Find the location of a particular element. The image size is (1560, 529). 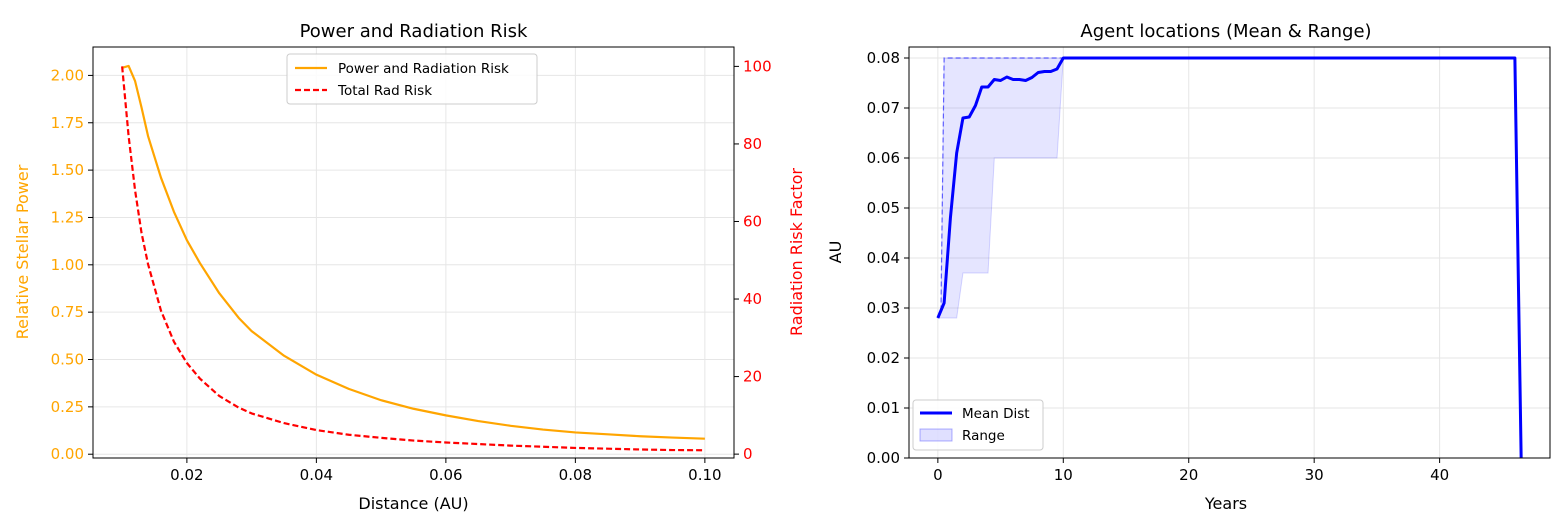

chart1-xtick-label: 0.02 is located at coordinates (186, 475).